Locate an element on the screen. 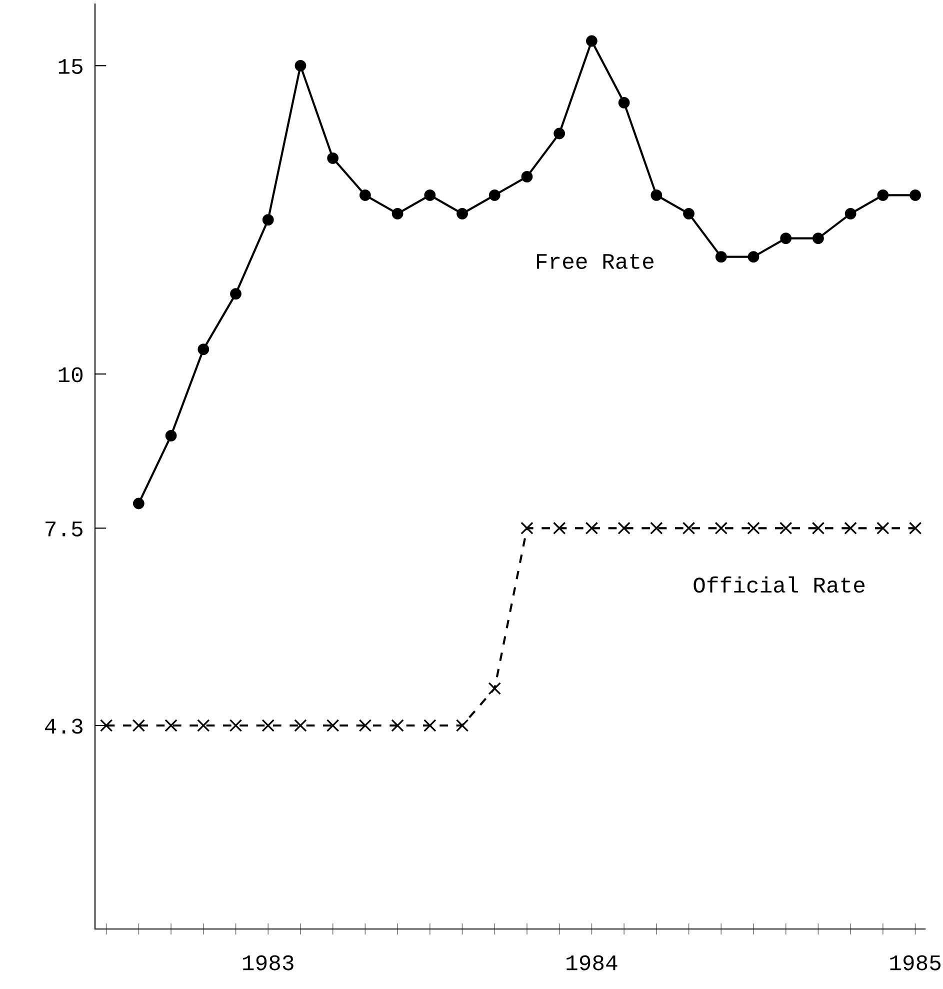 The image size is (943, 989). y-tick-label: 7.5 is located at coordinates (64, 529).